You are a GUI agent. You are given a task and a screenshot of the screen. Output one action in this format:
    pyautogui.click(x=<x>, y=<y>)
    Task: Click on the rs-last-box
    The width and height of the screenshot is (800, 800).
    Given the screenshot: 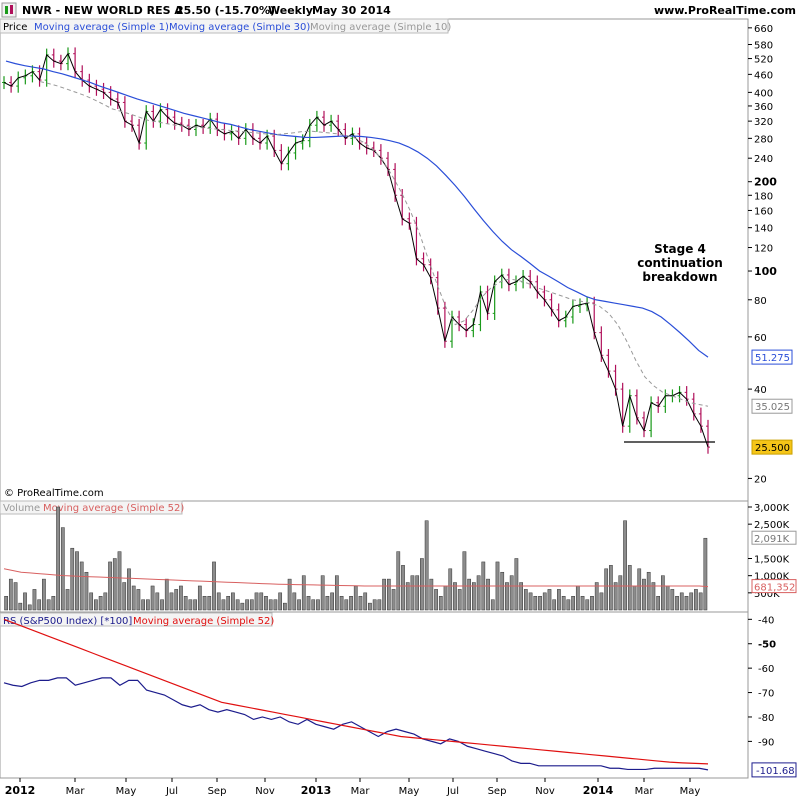 What is the action you would take?
    pyautogui.click(x=774, y=770)
    